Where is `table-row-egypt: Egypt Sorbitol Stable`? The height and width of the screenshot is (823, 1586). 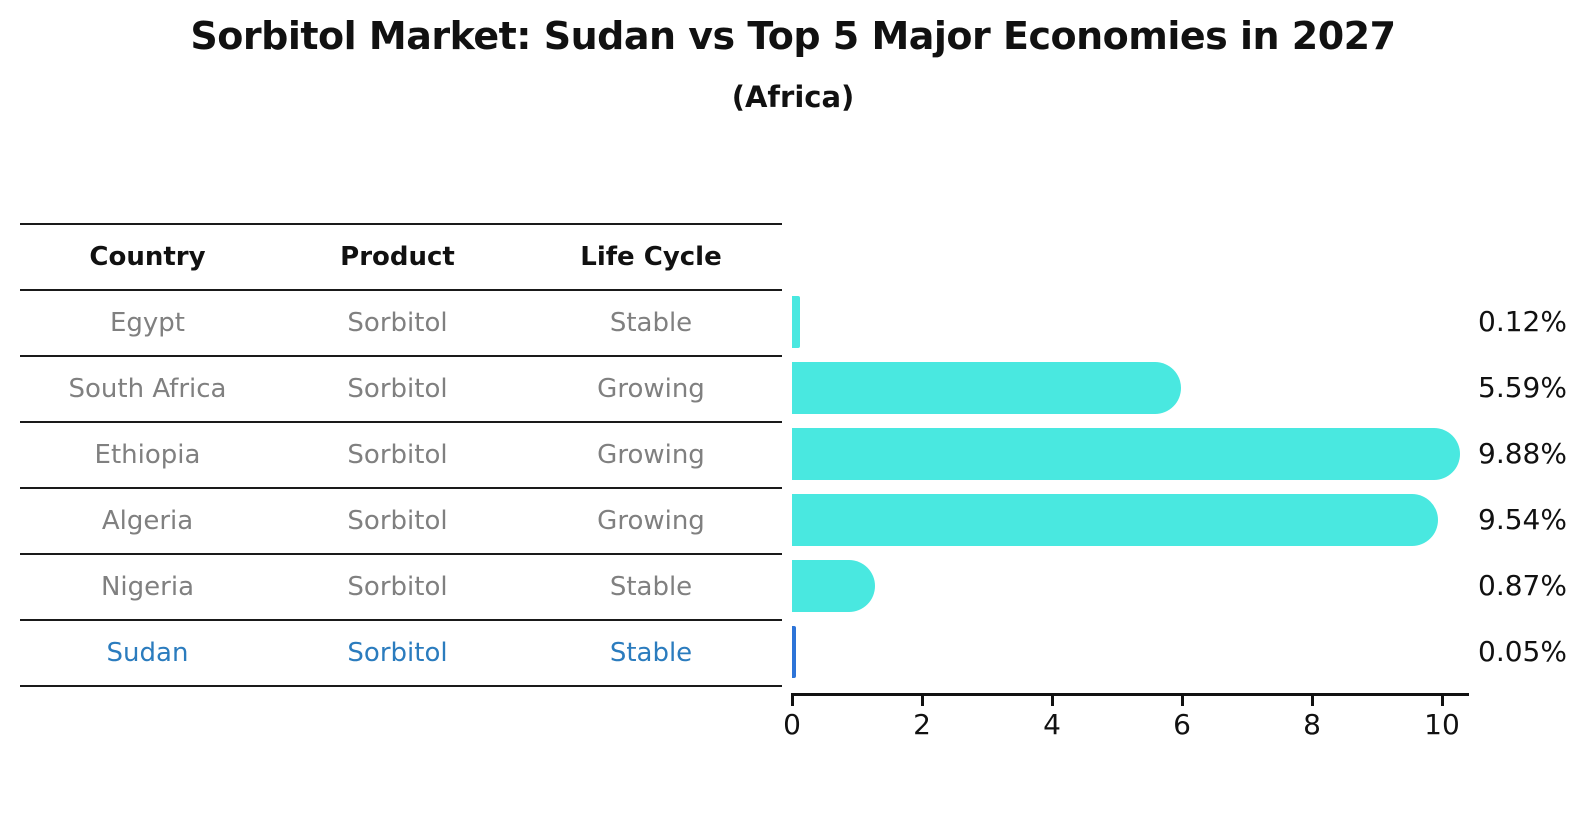
table-row-egypt: Egypt Sorbitol Stable is located at coordinates (401, 322).